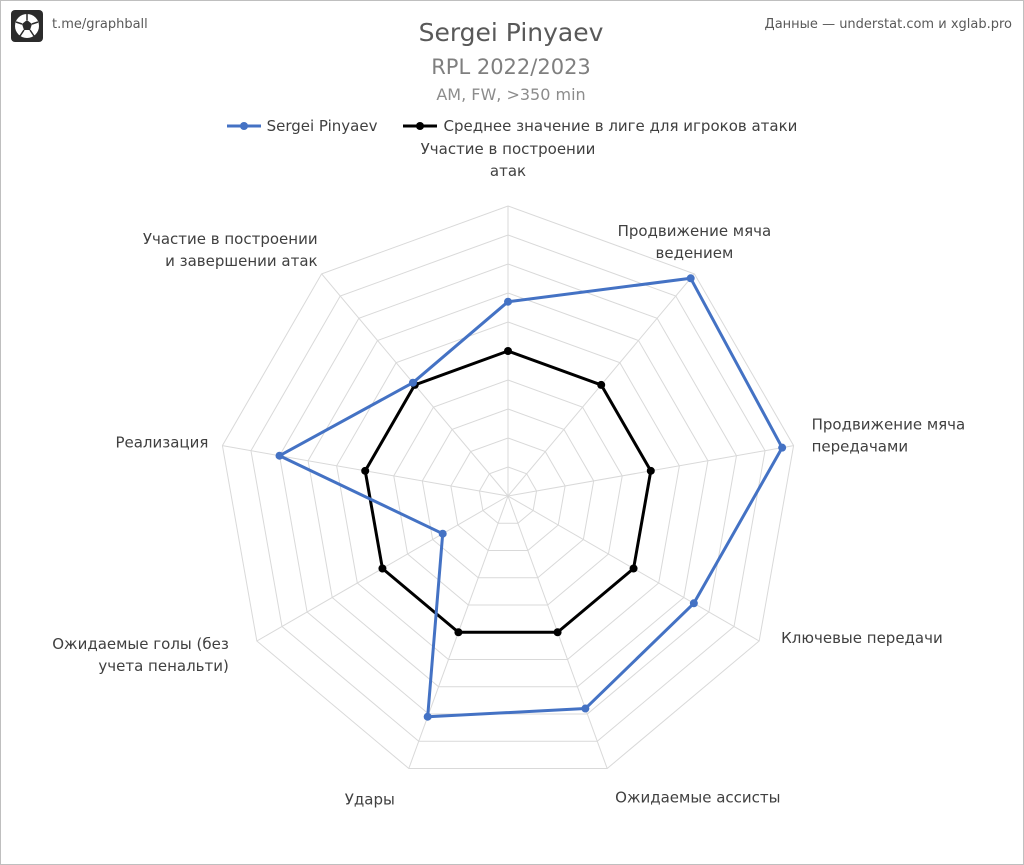 The height and width of the screenshot is (865, 1024). I want to click on chart-subtitle: RPL 2022/2023, so click(511, 67).